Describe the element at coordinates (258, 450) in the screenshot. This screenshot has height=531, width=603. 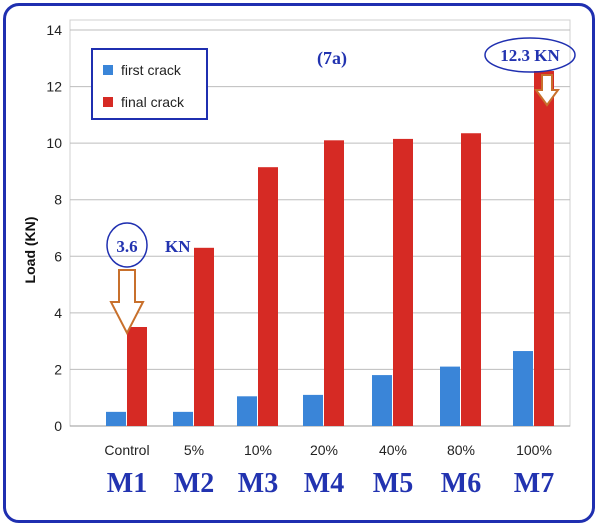
I see `x-tick-label: 10%` at that location.